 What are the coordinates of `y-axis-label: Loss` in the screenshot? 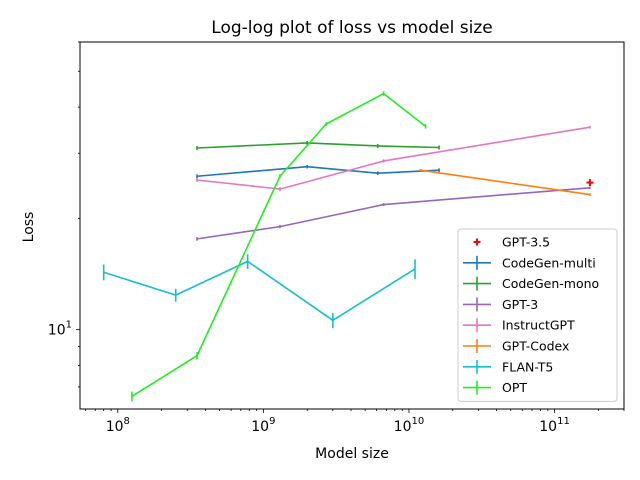 It's located at (29, 227).